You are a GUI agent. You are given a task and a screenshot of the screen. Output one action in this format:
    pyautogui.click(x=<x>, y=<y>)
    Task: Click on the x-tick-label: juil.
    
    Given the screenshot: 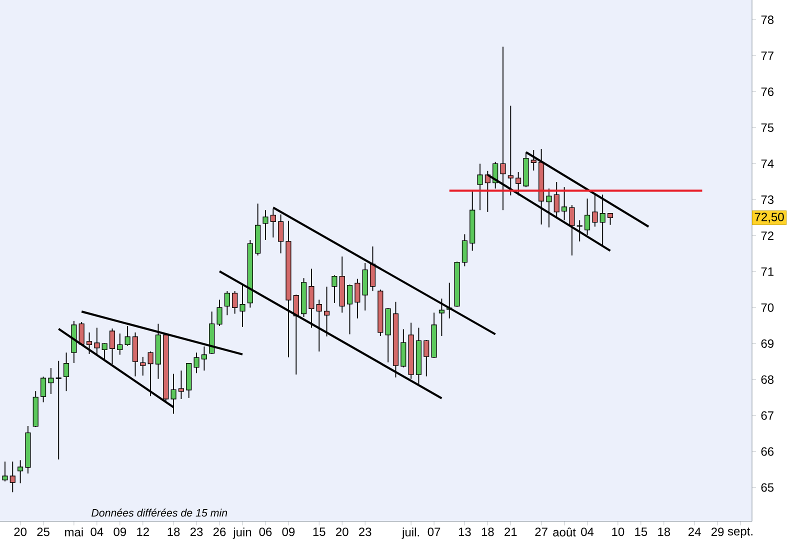 What is the action you would take?
    pyautogui.click(x=410, y=533)
    